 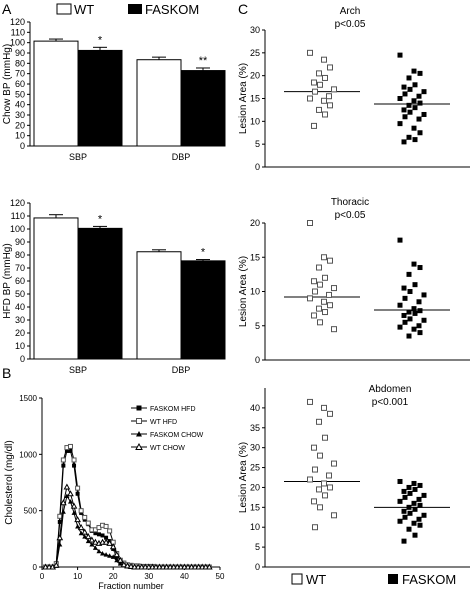 What do you see at coordinates (203, 61) in the screenshot?
I see `chow-significance-mark: **` at bounding box center [203, 61].